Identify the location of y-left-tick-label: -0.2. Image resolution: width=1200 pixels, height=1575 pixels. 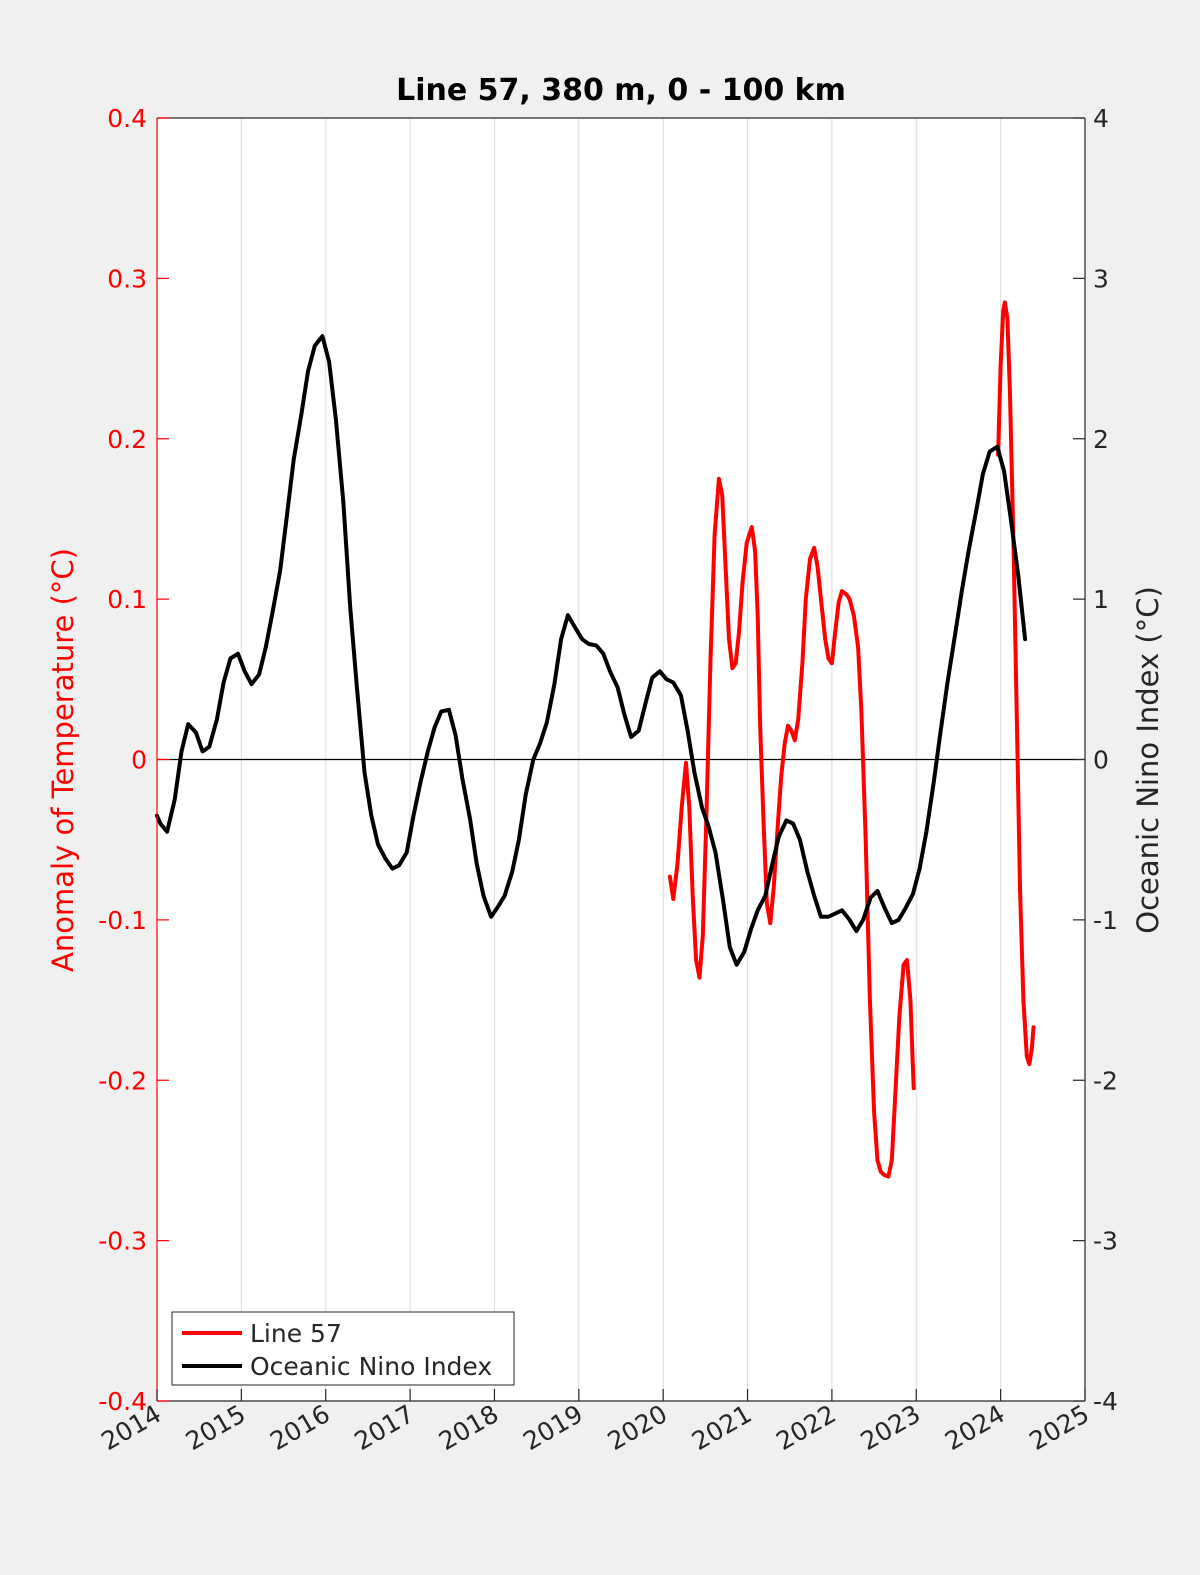
(122, 1080).